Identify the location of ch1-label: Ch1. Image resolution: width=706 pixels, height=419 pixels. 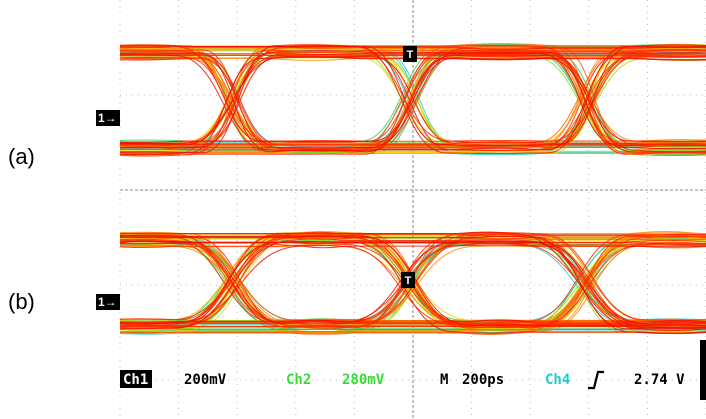
(135, 380).